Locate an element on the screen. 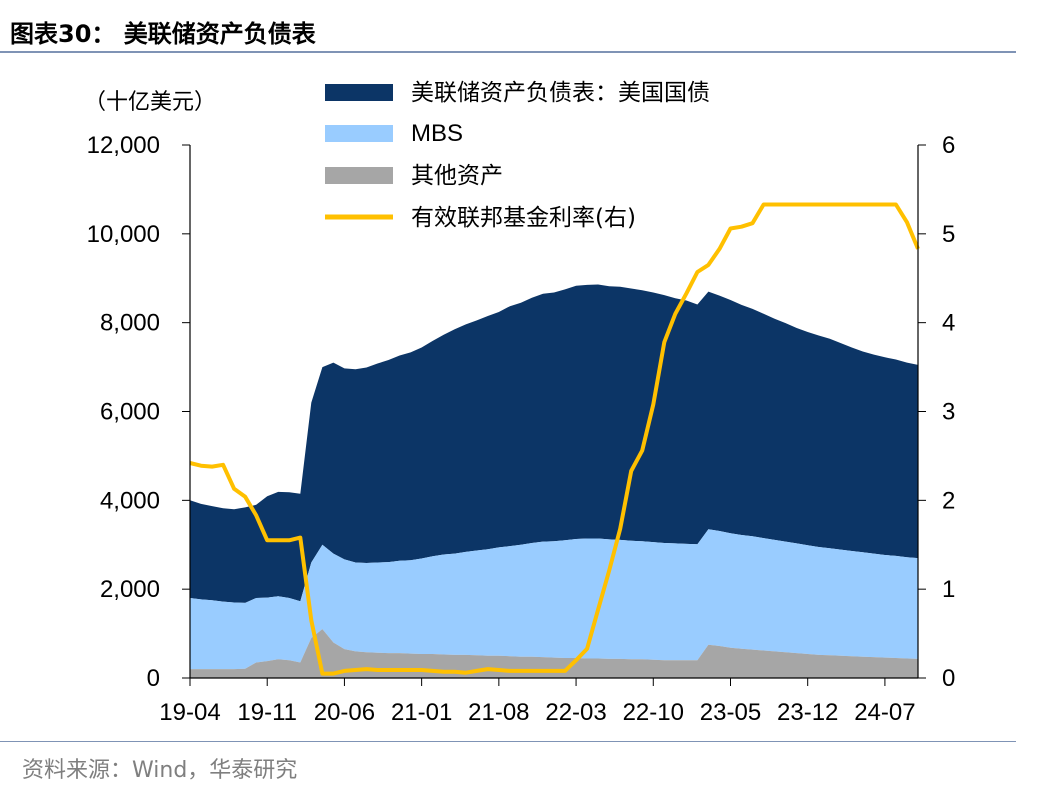 The width and height of the screenshot is (1048, 792). legend-mbs-label: MBS is located at coordinates (437, 133).